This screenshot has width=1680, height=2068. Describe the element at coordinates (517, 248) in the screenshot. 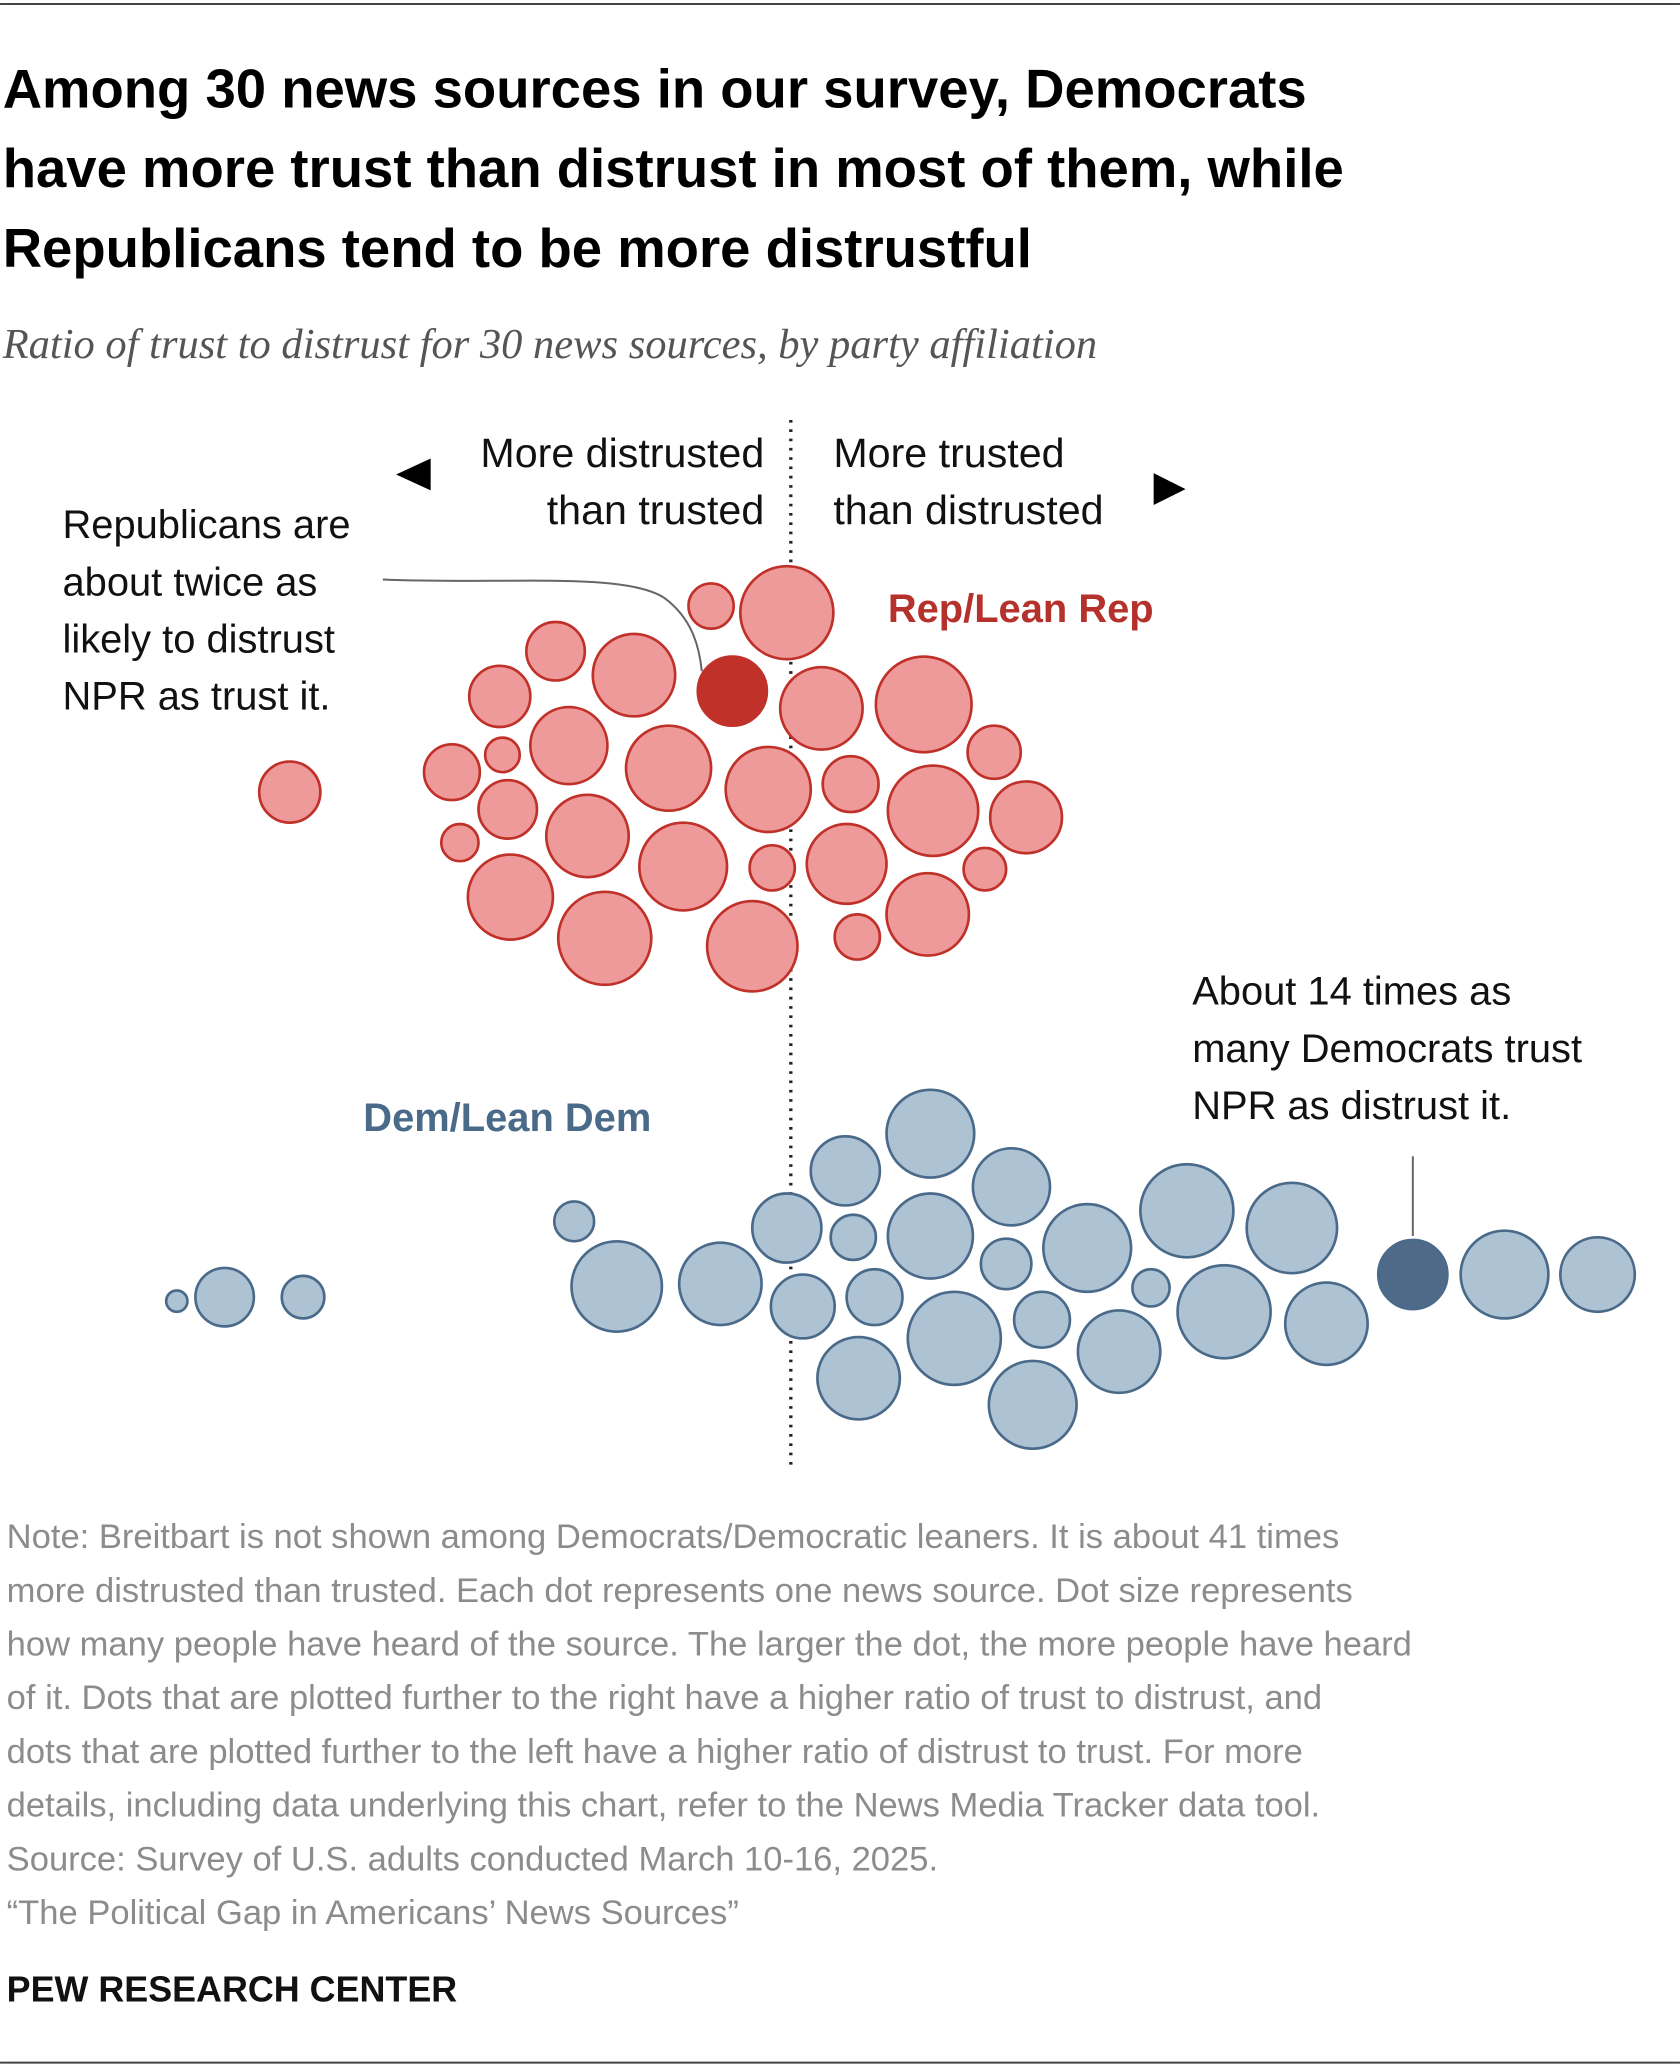

I see `title-line: Republicans tend to be more distrustful` at that location.